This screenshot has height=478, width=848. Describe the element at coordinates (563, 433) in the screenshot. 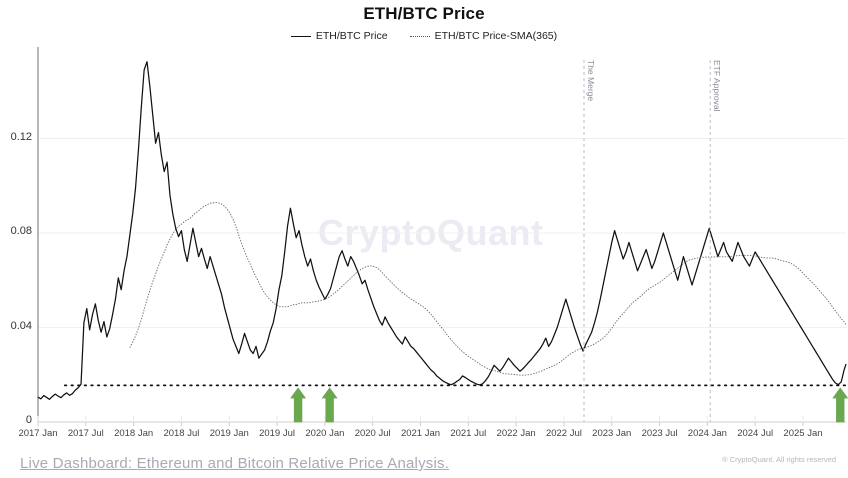

I see `x-axis-tick-label: 2022 Jul` at that location.